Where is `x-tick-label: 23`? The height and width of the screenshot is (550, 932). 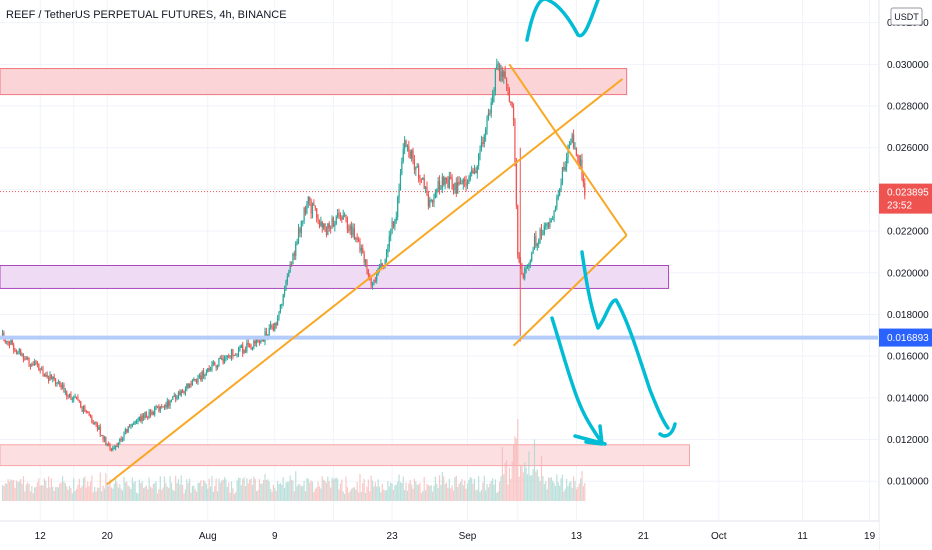 x-tick-label: 23 is located at coordinates (393, 536).